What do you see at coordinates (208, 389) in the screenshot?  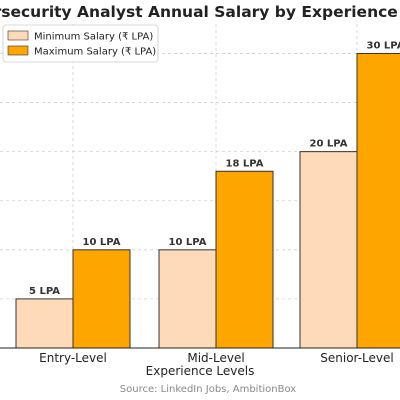 I see `source-note: Source: LinkedIn Jobs, AmbitionBox` at bounding box center [208, 389].